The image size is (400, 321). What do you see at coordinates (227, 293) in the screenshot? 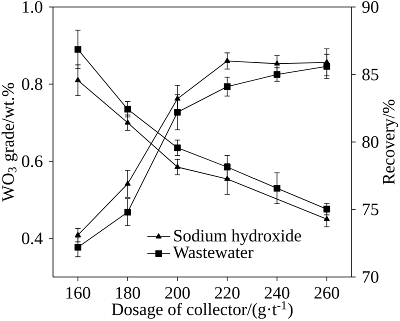
I see `x-tick-label: 220` at bounding box center [227, 293].